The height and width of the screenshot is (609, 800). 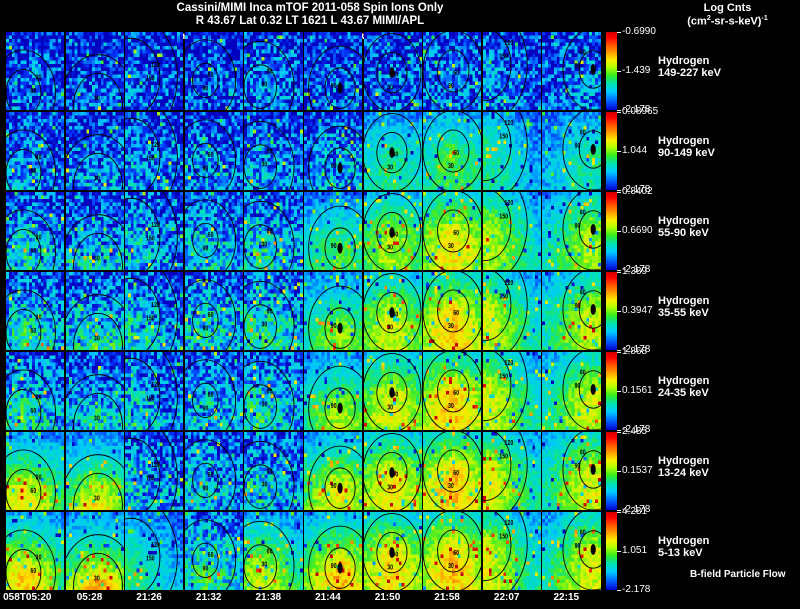 I want to click on energy-channel-label: Hydrogen 35-55 keV, so click(x=683, y=307).